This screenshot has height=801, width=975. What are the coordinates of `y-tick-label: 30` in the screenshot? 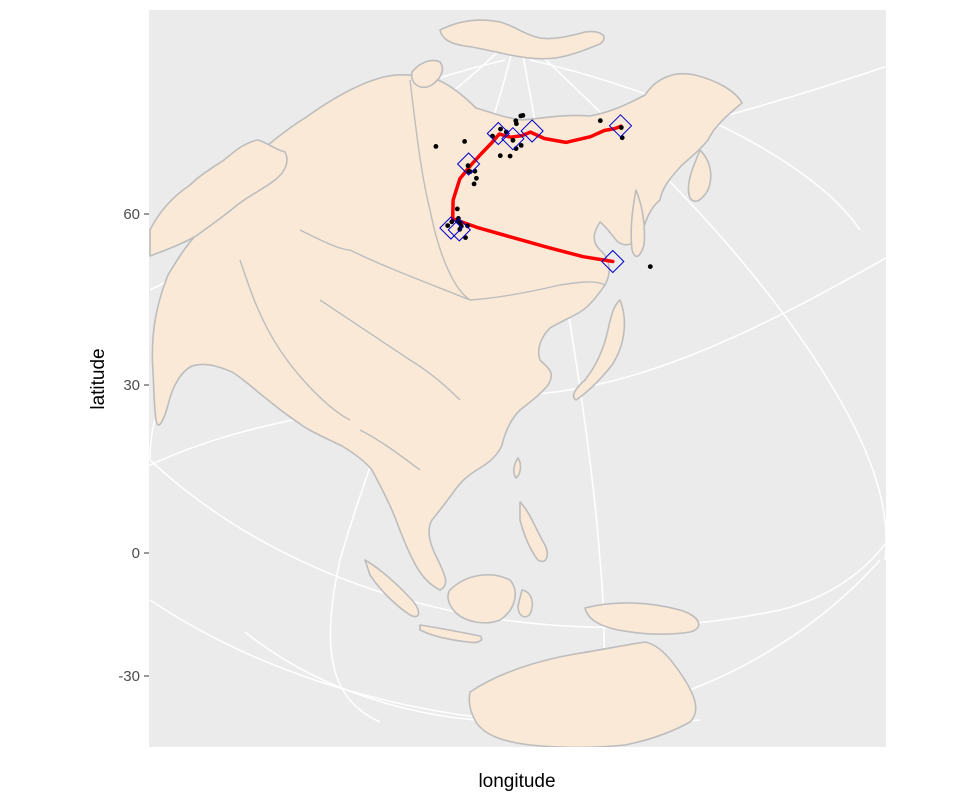 It's located at (131, 385).